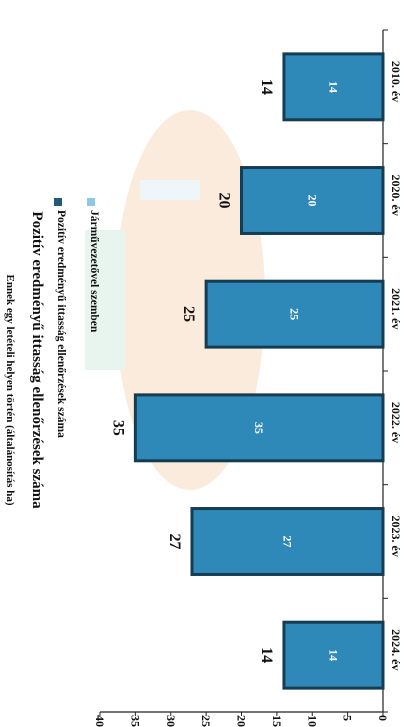 The image size is (412, 727). I want to click on bar-value-label: 25, so click(295, 314).